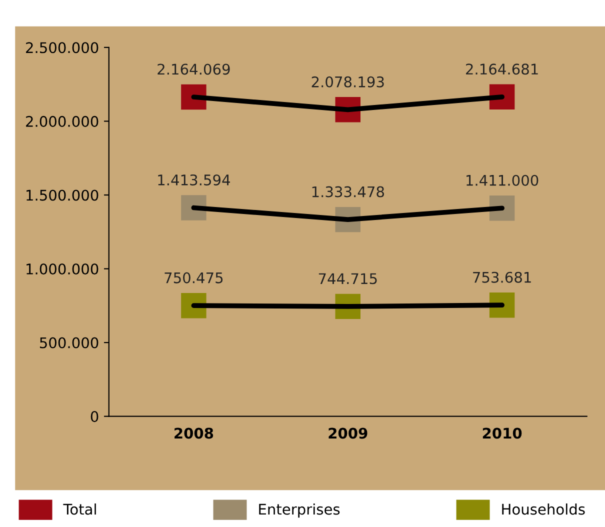  Describe the element at coordinates (502, 69) in the screenshot. I see `data-label: 2.164.681` at that location.